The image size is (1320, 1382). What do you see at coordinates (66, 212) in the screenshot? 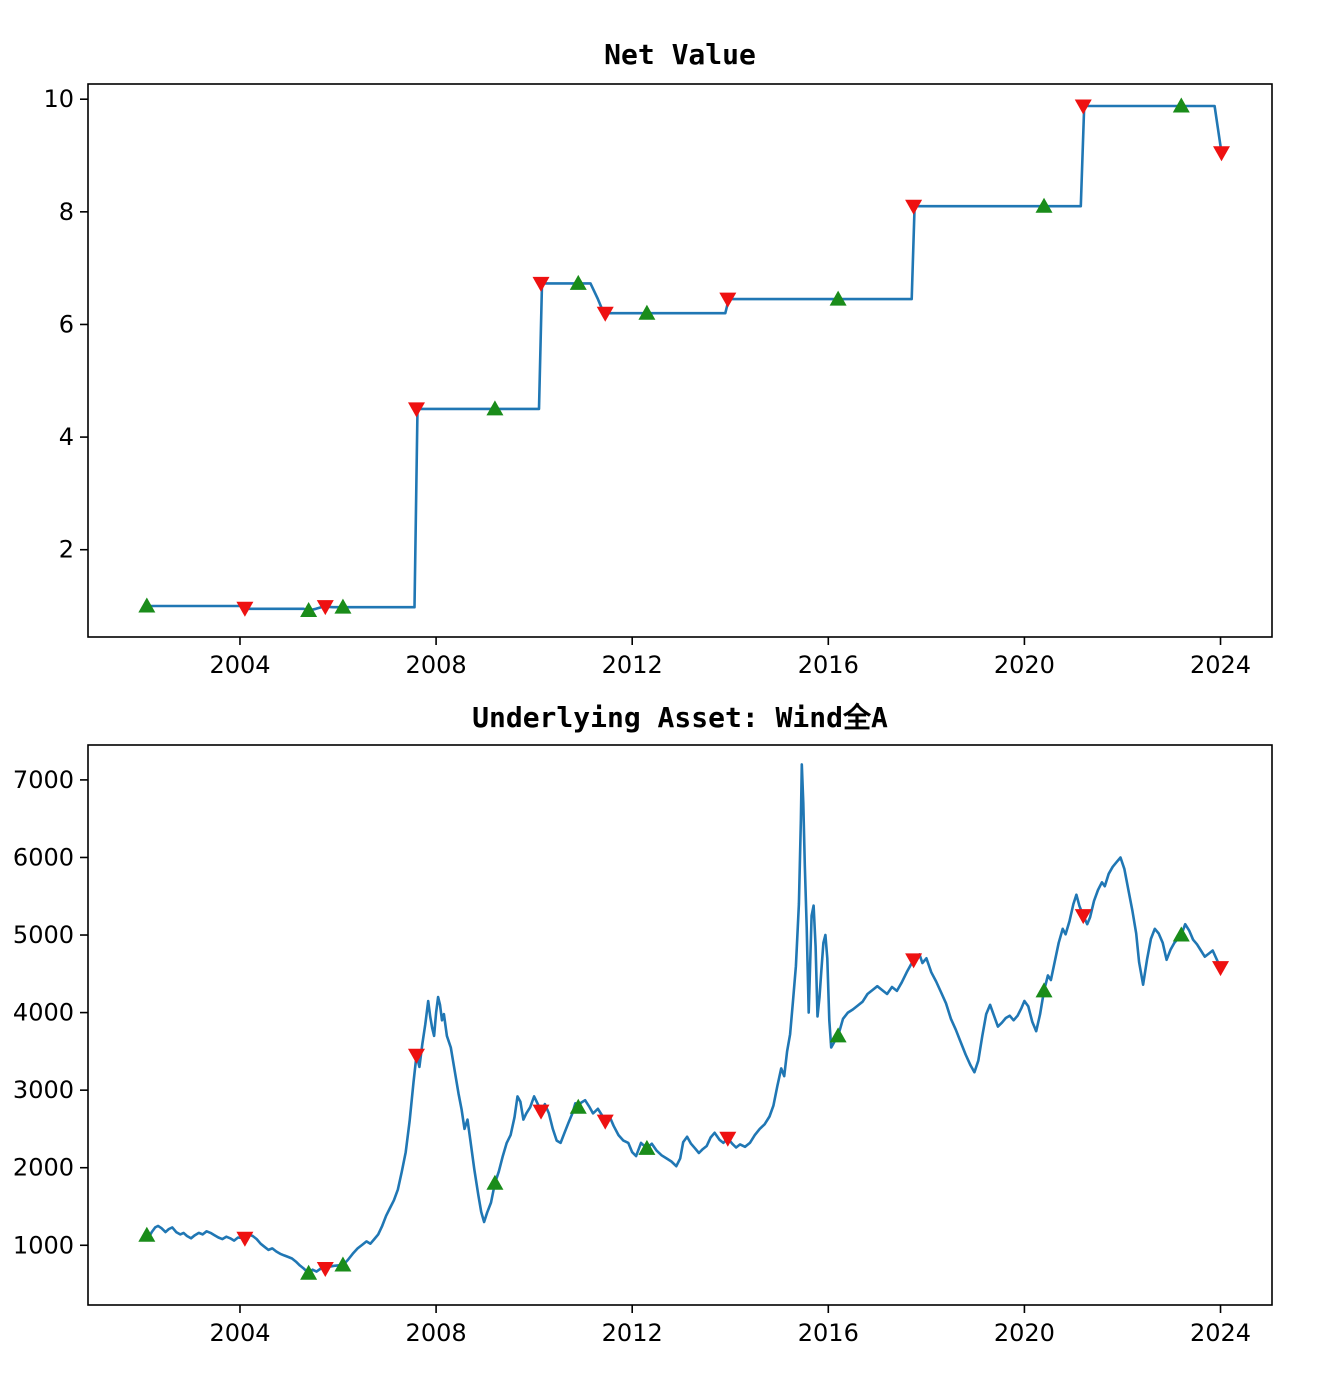
I see `y-tick-label: 8` at bounding box center [66, 212].